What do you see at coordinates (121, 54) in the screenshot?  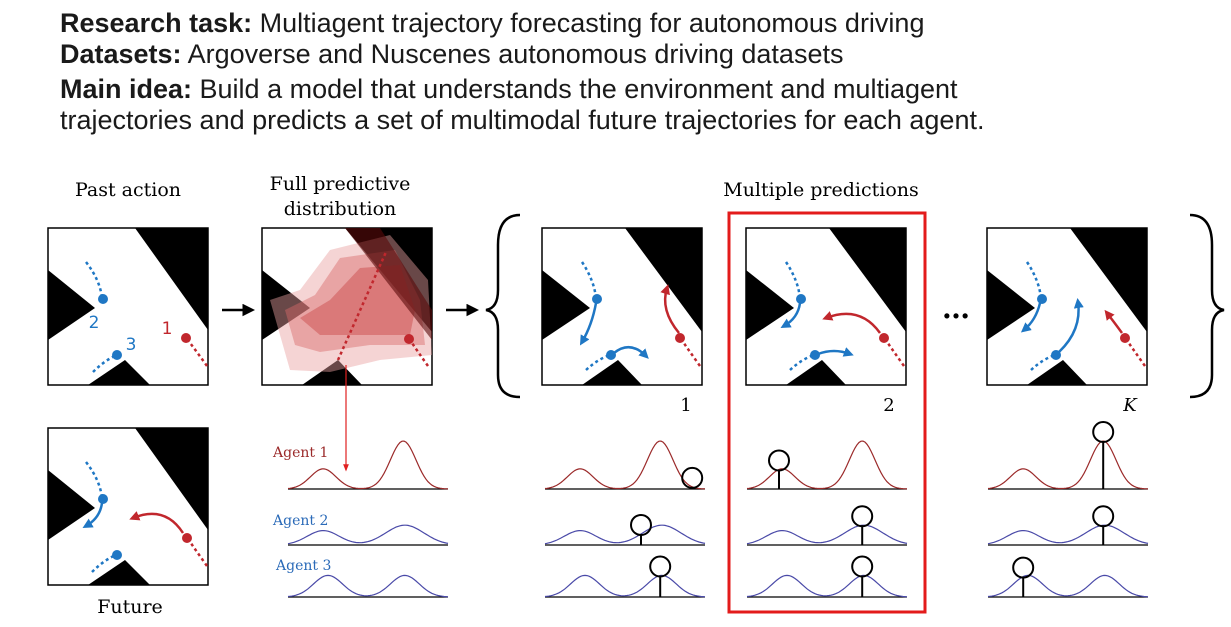 I see `datasets-label: Datasets:` at bounding box center [121, 54].